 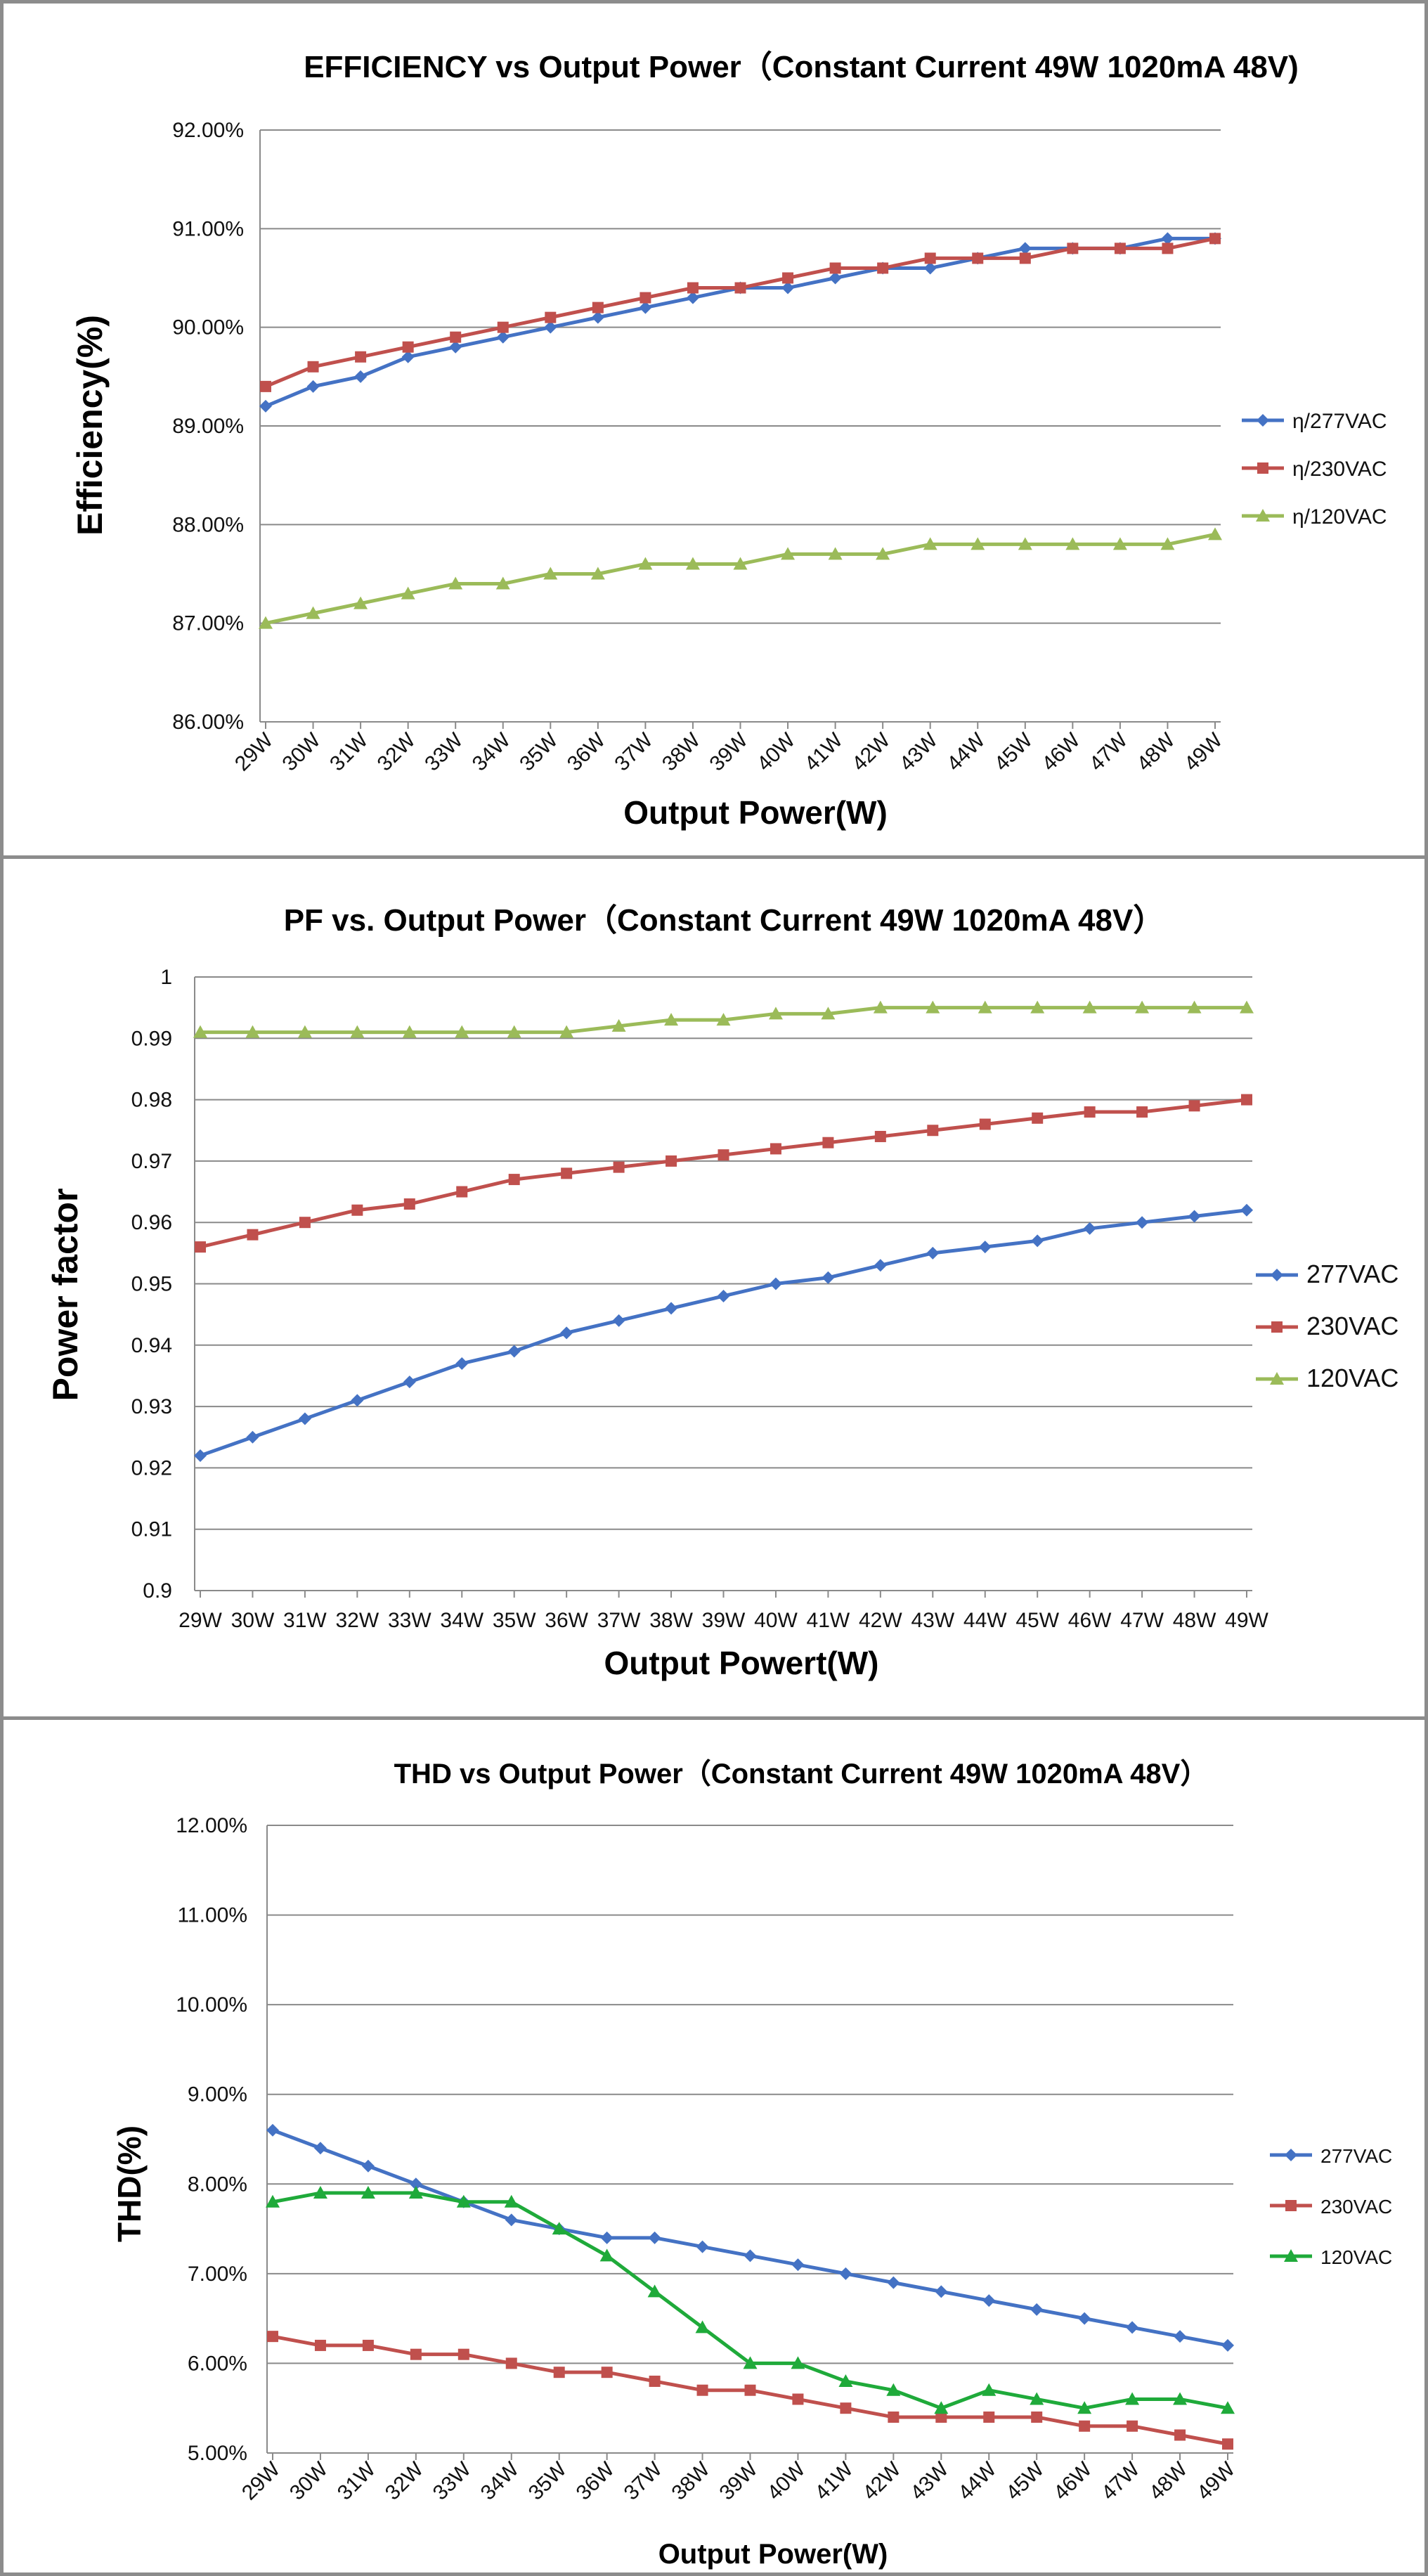 What do you see at coordinates (301, 751) in the screenshot?
I see `x-tick-label: 30W` at bounding box center [301, 751].